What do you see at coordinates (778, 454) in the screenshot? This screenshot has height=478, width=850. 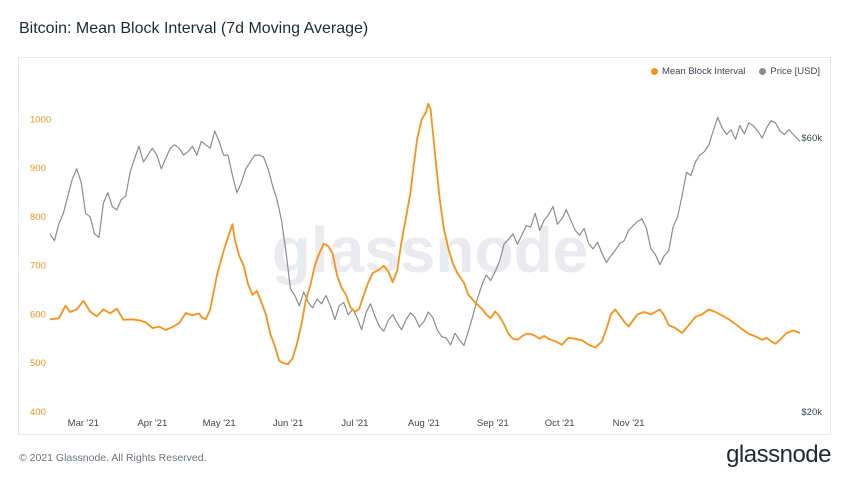 I see `brand-logo: glassnode` at bounding box center [778, 454].